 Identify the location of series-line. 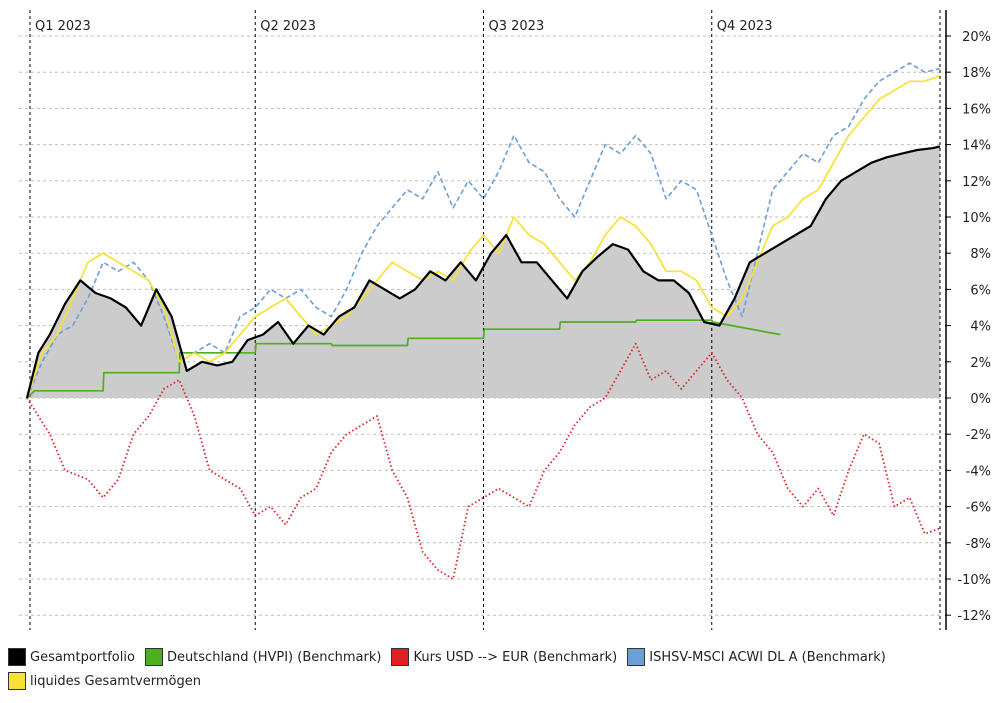
(403, 359).